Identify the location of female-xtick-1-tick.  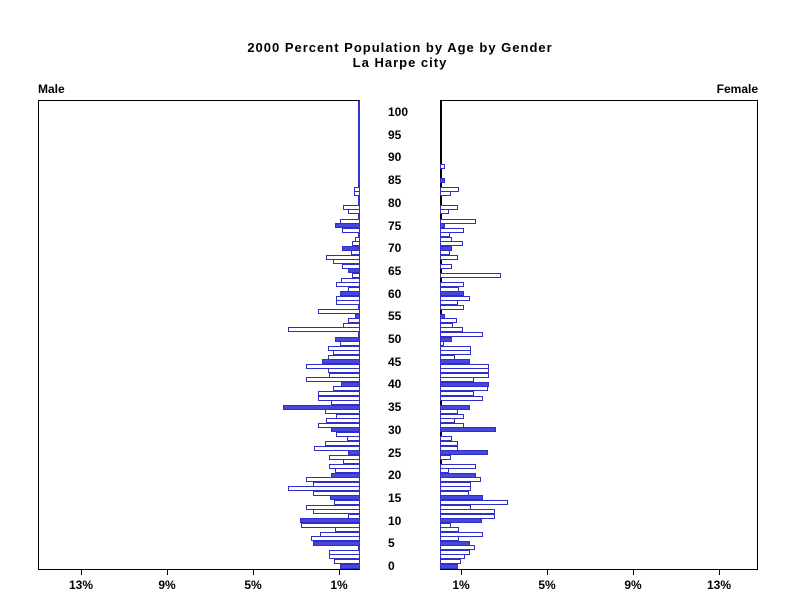
(461, 572).